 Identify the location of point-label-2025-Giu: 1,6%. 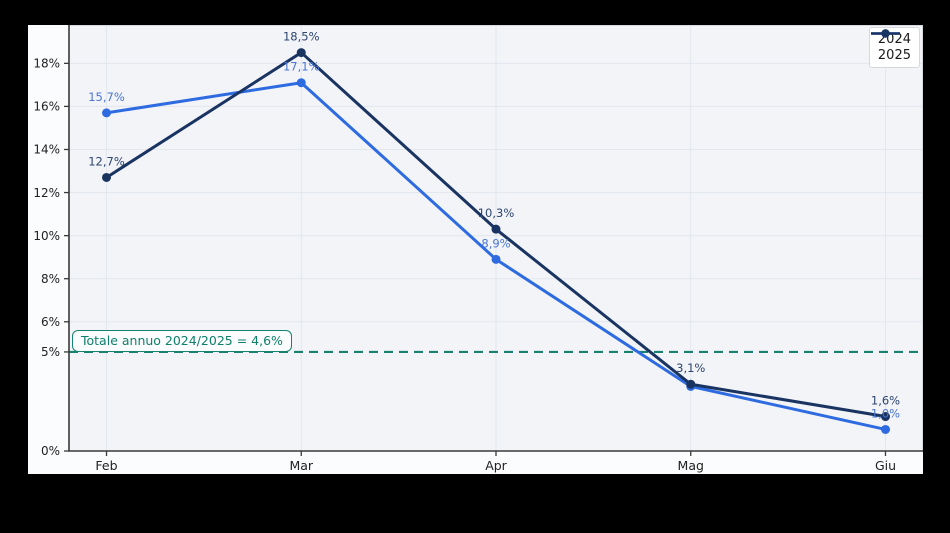
(885, 401).